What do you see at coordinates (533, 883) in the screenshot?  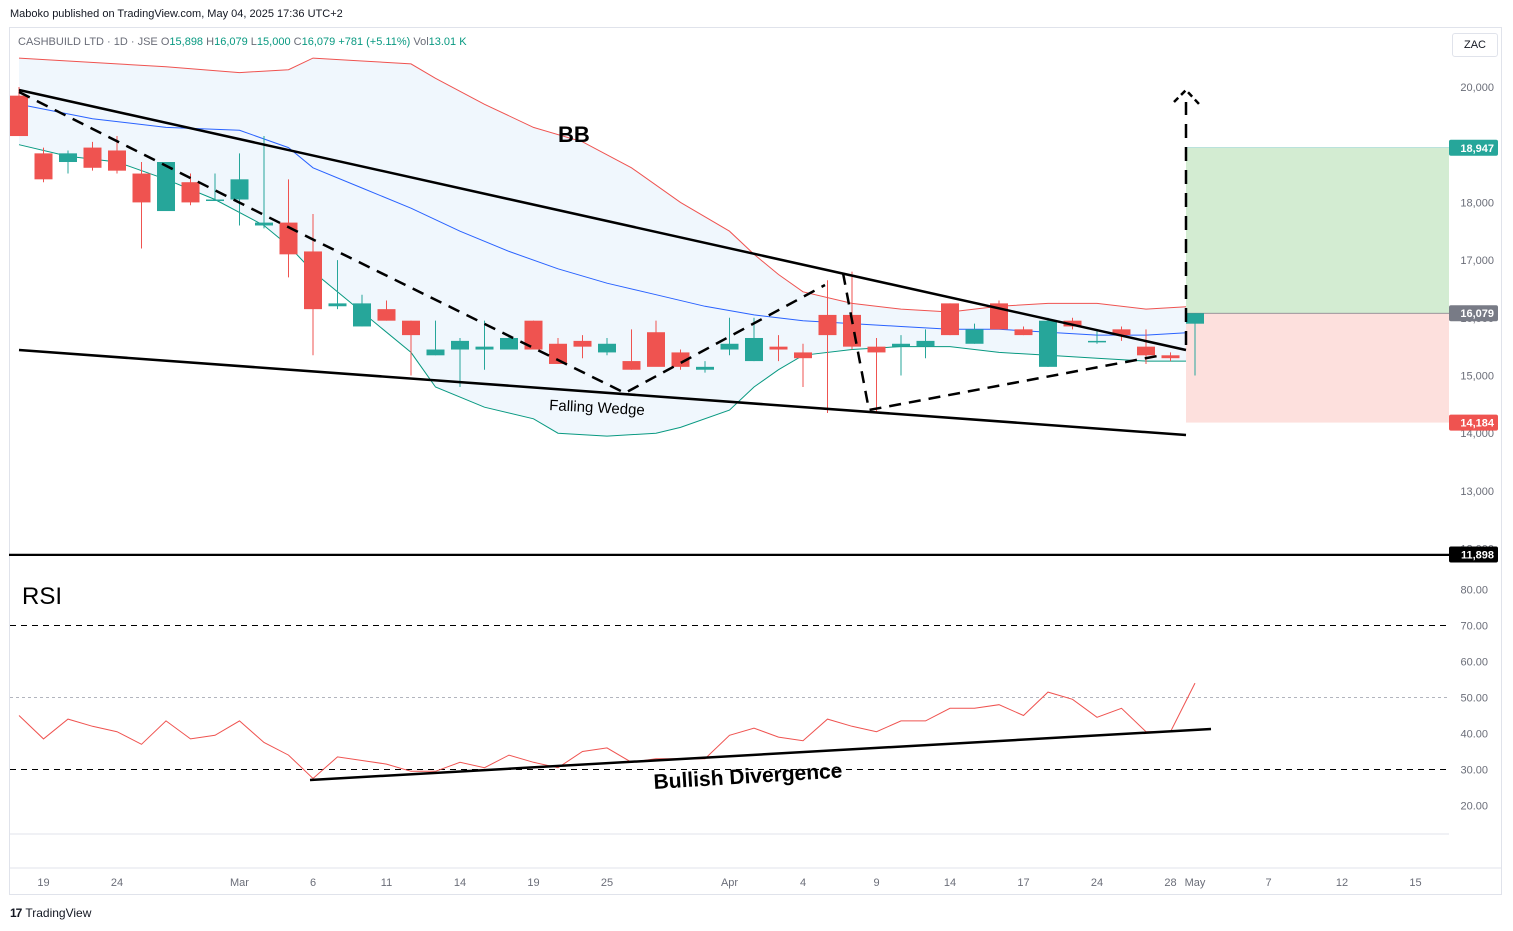 I see `time-tick-label: 19` at bounding box center [533, 883].